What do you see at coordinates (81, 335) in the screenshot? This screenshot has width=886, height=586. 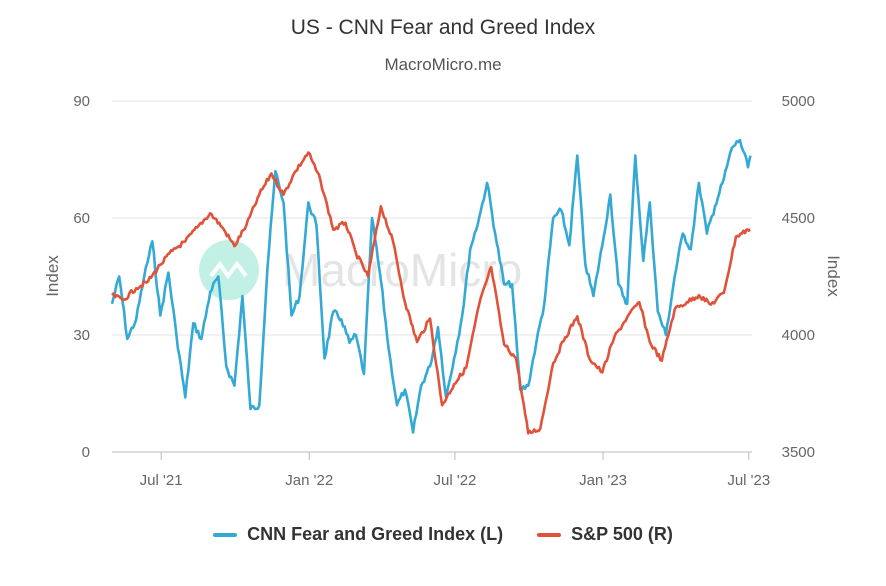 I see `left-tick-label-1: 30` at bounding box center [81, 335].